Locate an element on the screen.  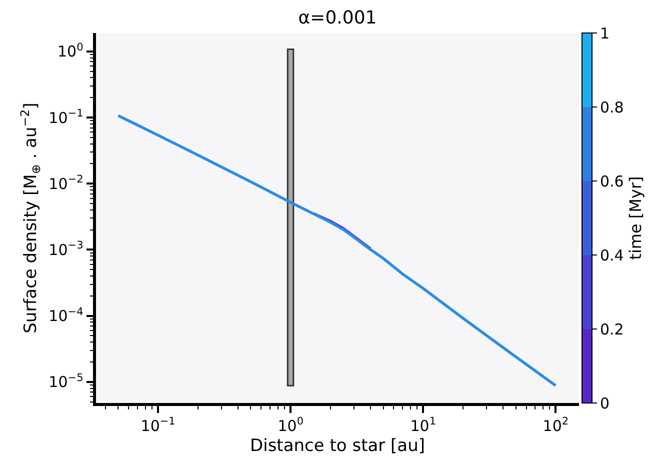
x-axis-title: Distance to star [au] is located at coordinates (337, 446).